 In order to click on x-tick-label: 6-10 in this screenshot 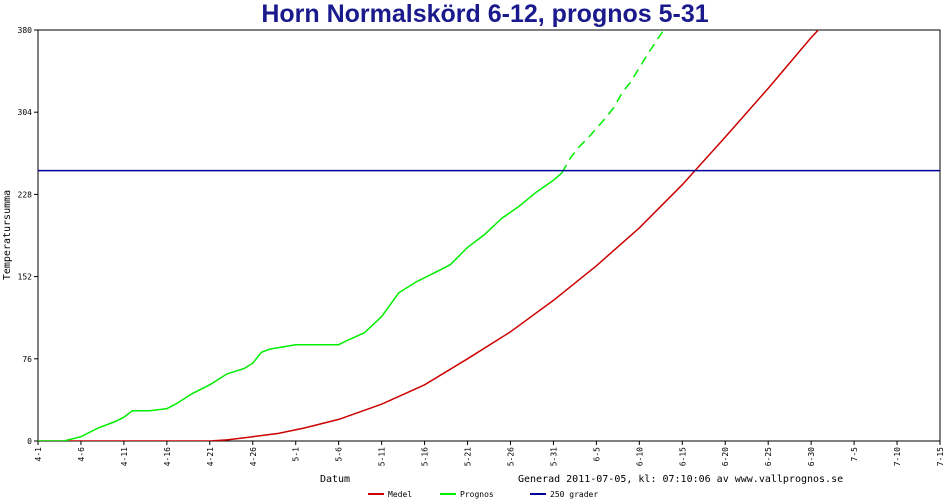, I will do `click(639, 456)`.